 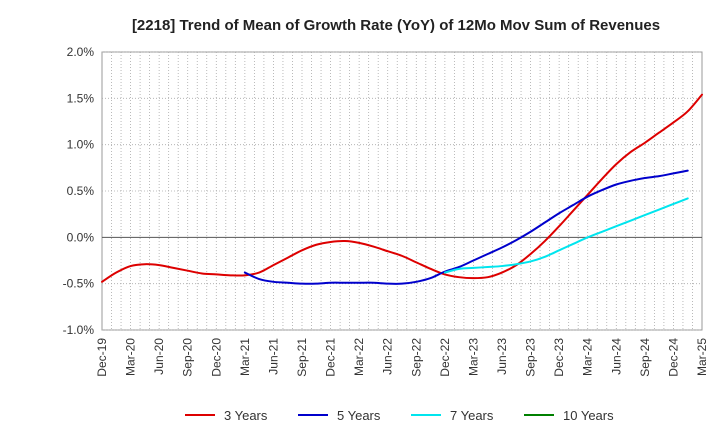 What do you see at coordinates (331, 357) in the screenshot?
I see `x-tick-label: Dec-21` at bounding box center [331, 357].